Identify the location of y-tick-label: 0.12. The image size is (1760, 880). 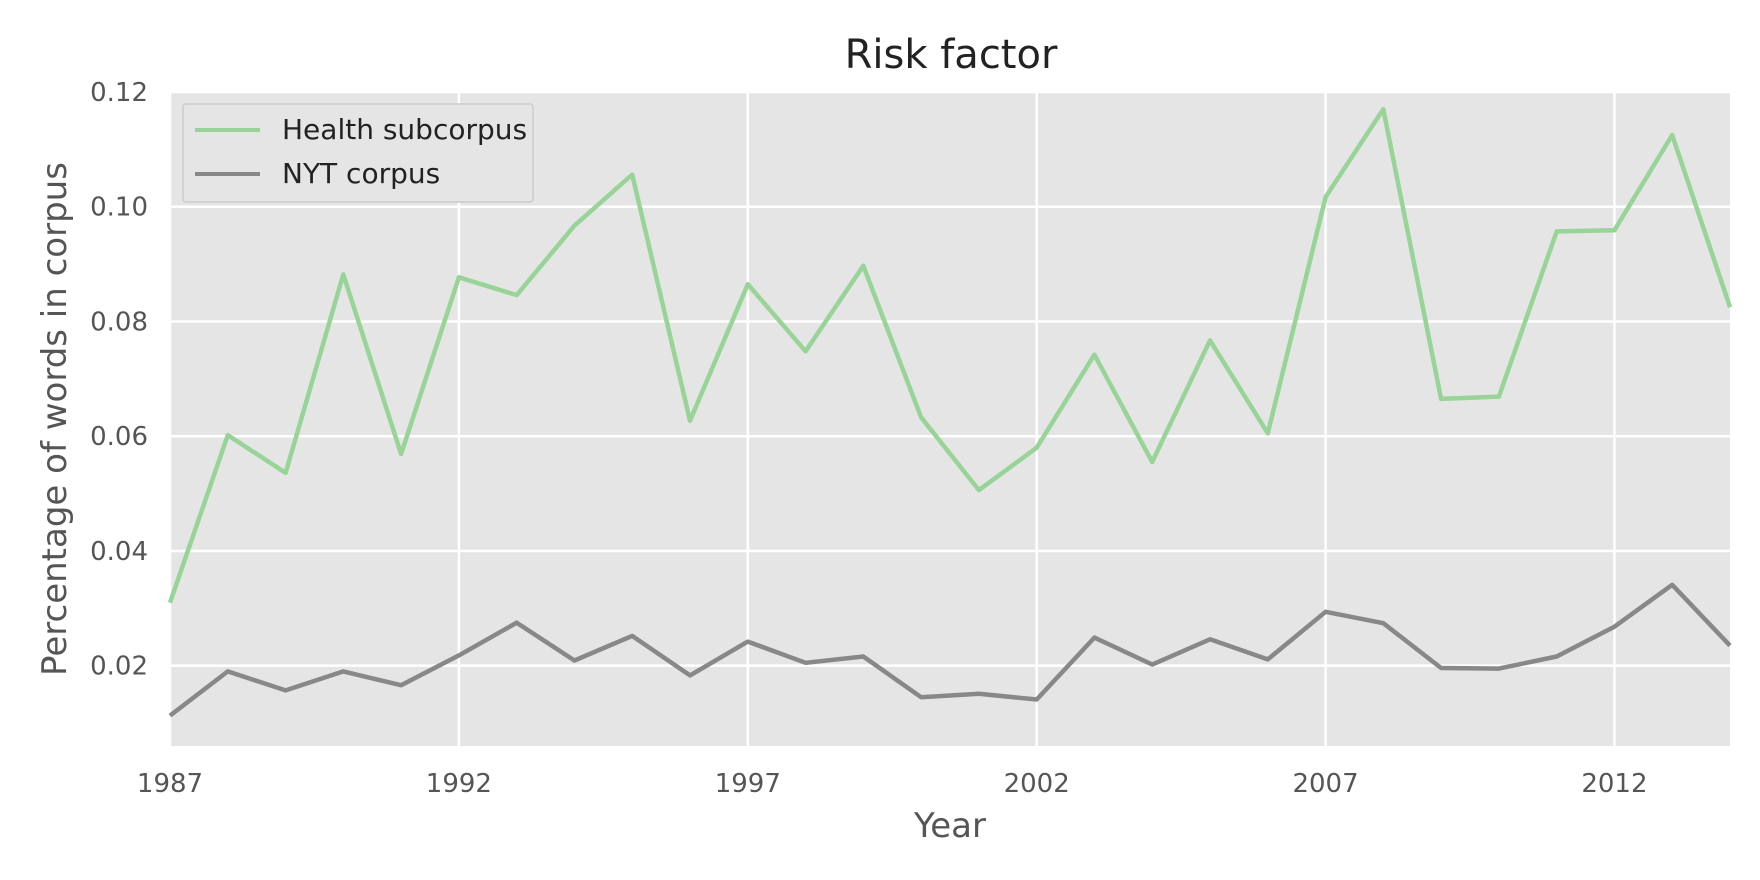
(119, 93).